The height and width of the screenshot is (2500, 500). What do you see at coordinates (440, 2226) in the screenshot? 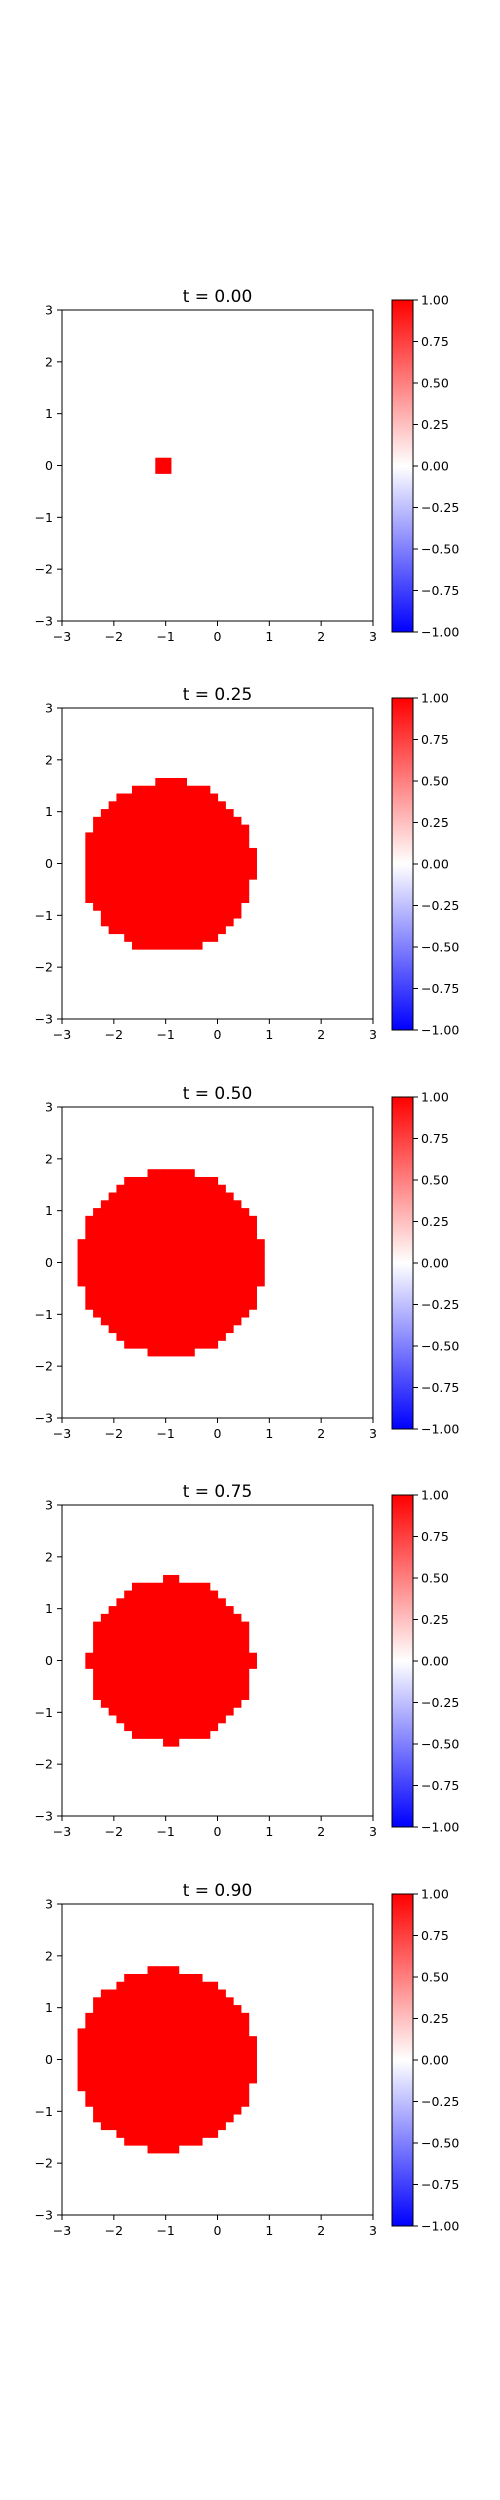
I see `colorbar-tick-label: −1.00` at bounding box center [440, 2226].